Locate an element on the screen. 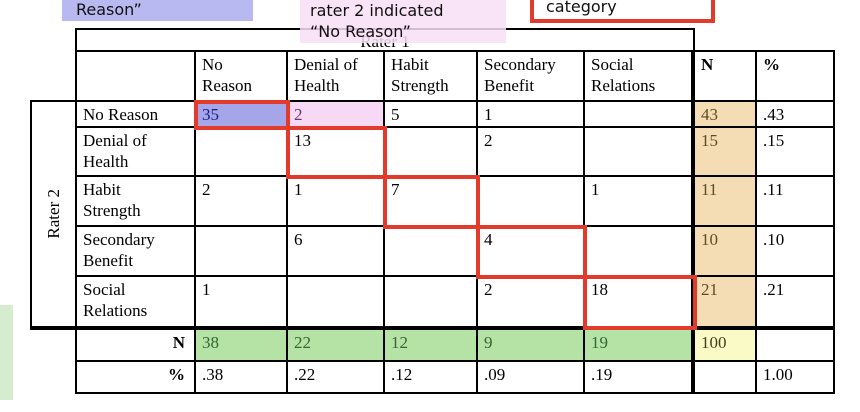 The height and width of the screenshot is (412, 860). summary-n-cell: 22 is located at coordinates (336, 346).